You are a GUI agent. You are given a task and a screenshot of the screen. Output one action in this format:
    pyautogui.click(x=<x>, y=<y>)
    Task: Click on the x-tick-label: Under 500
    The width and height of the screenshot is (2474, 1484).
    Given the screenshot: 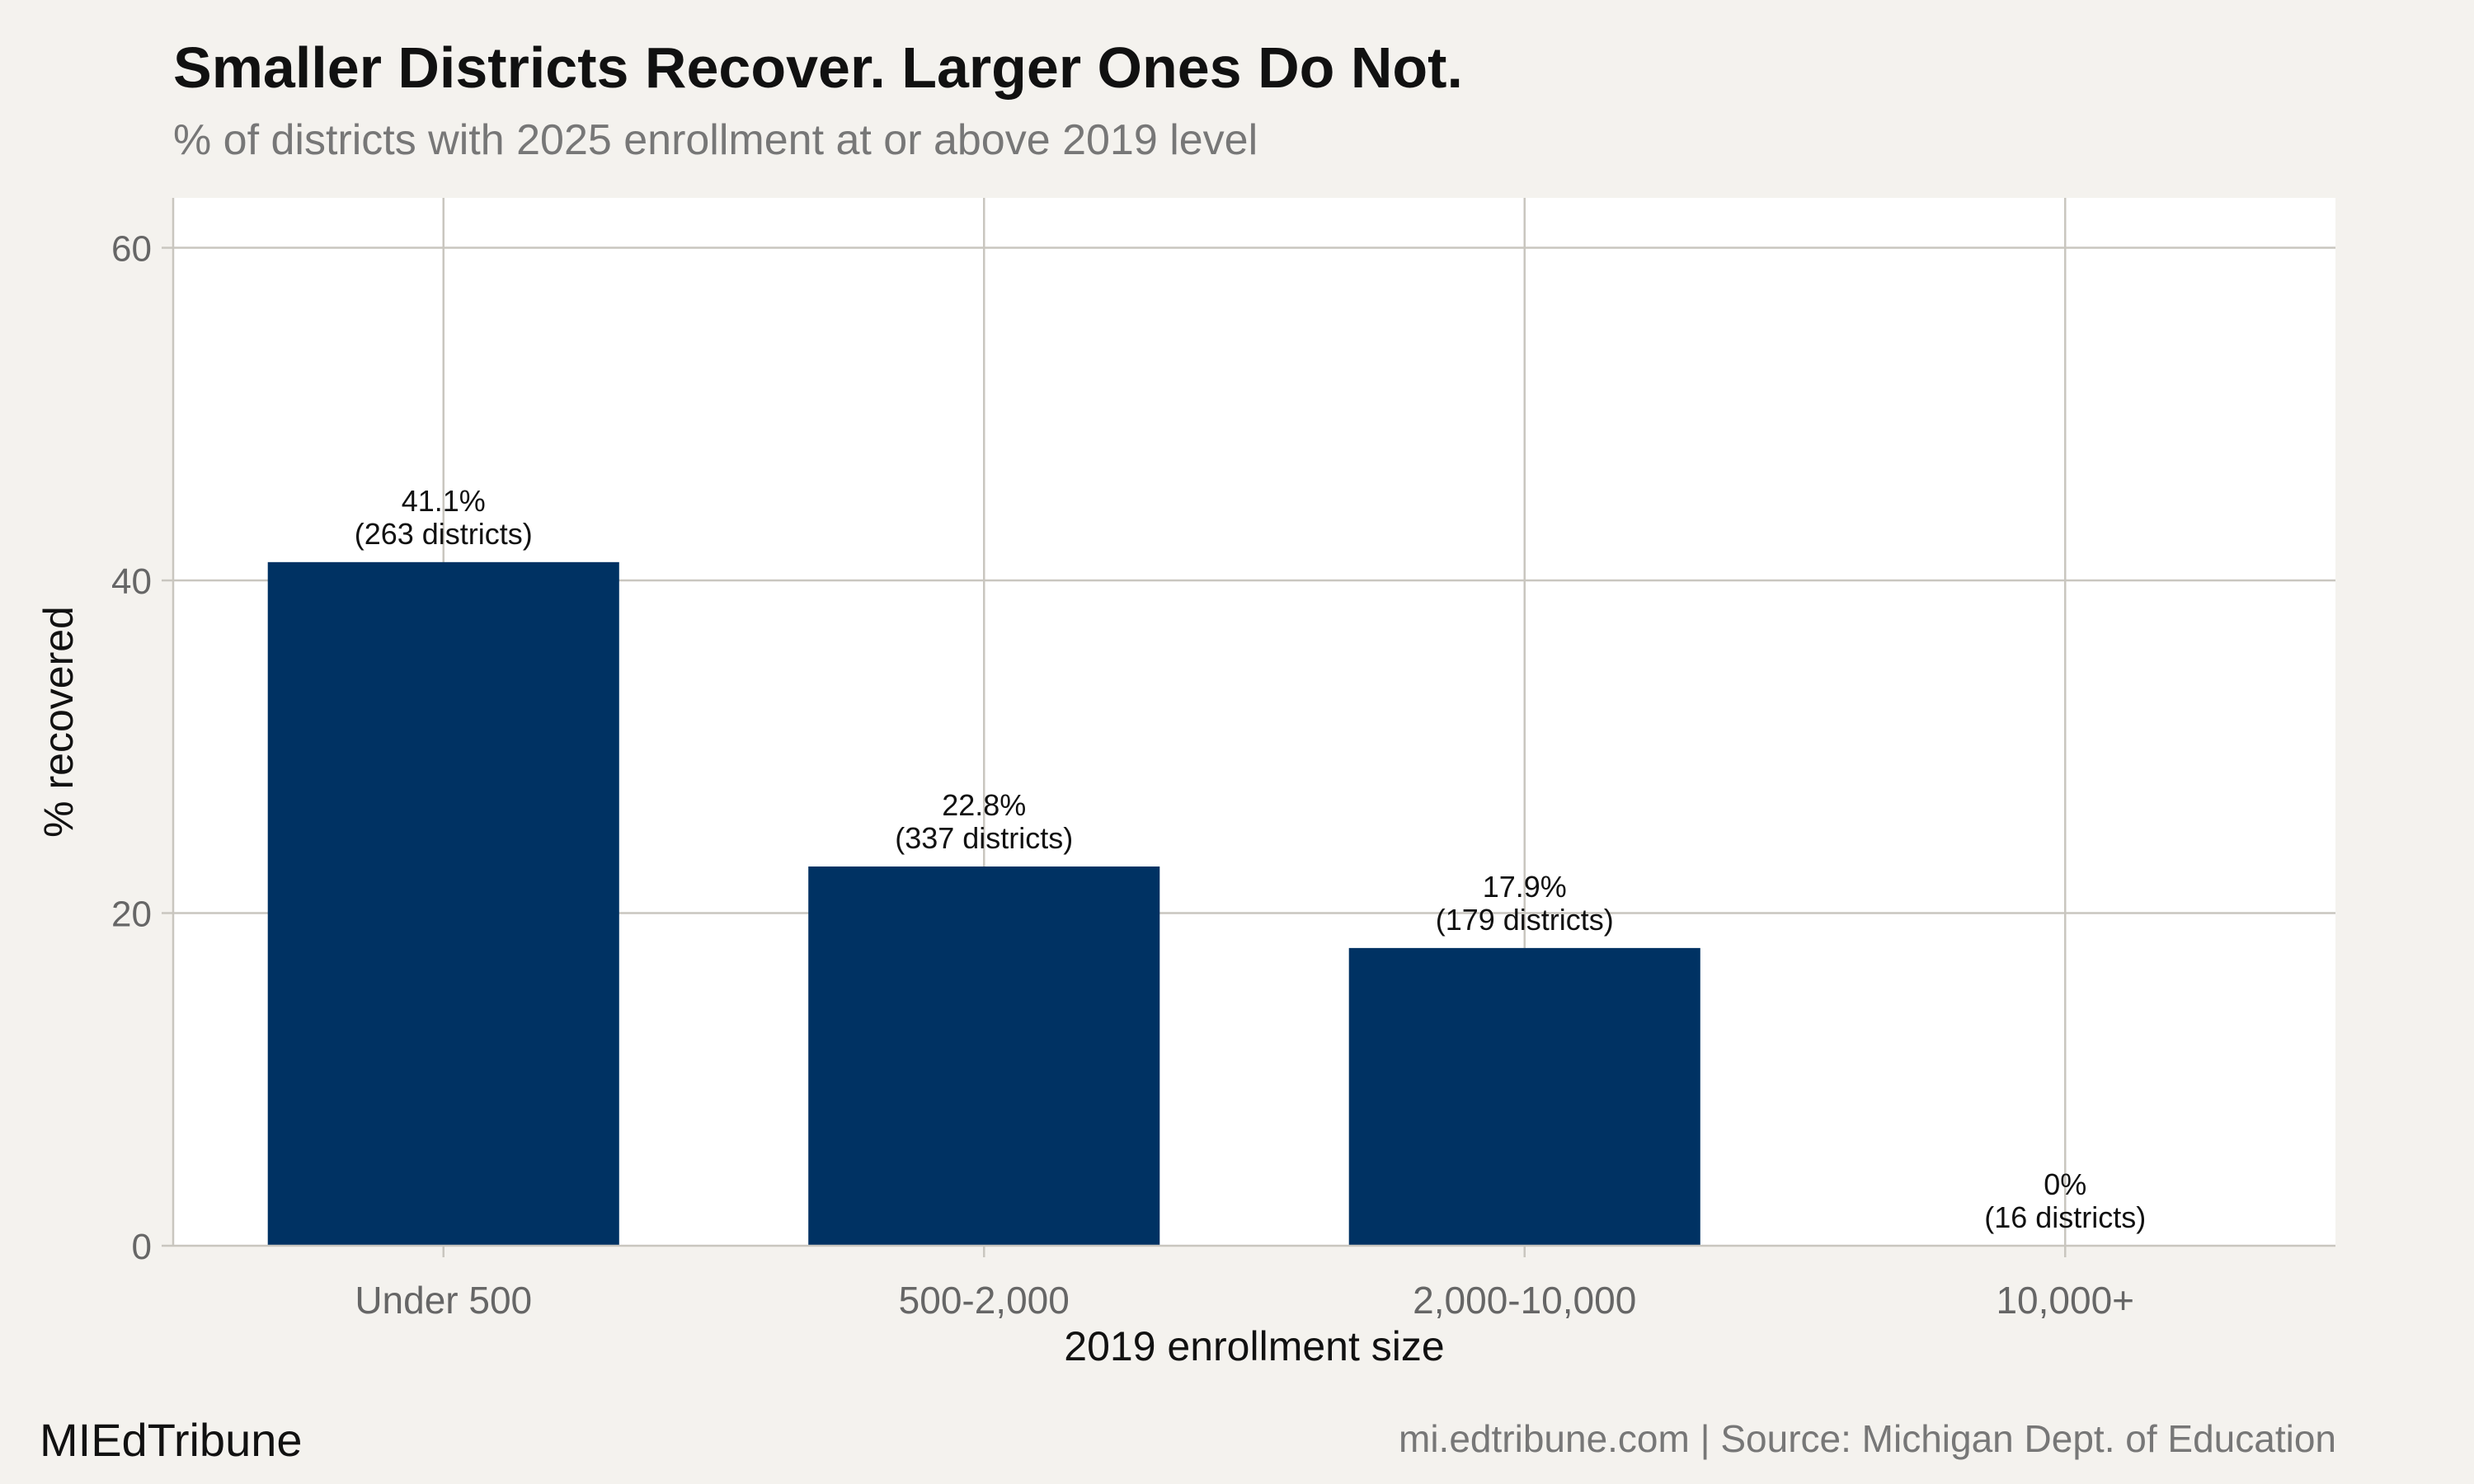 What is the action you would take?
    pyautogui.click(x=443, y=1300)
    